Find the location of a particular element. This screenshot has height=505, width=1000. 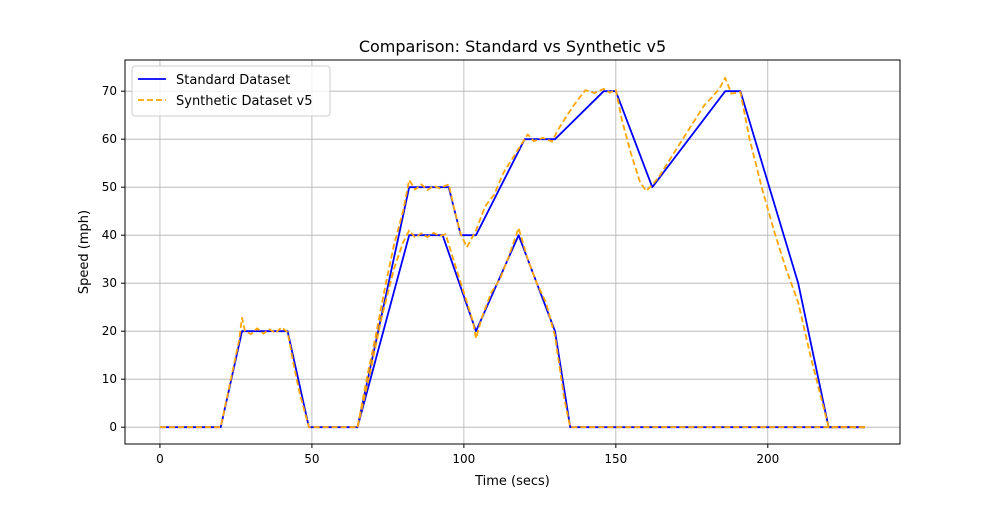

y-axis-label: Speed (mph) is located at coordinates (84, 252).